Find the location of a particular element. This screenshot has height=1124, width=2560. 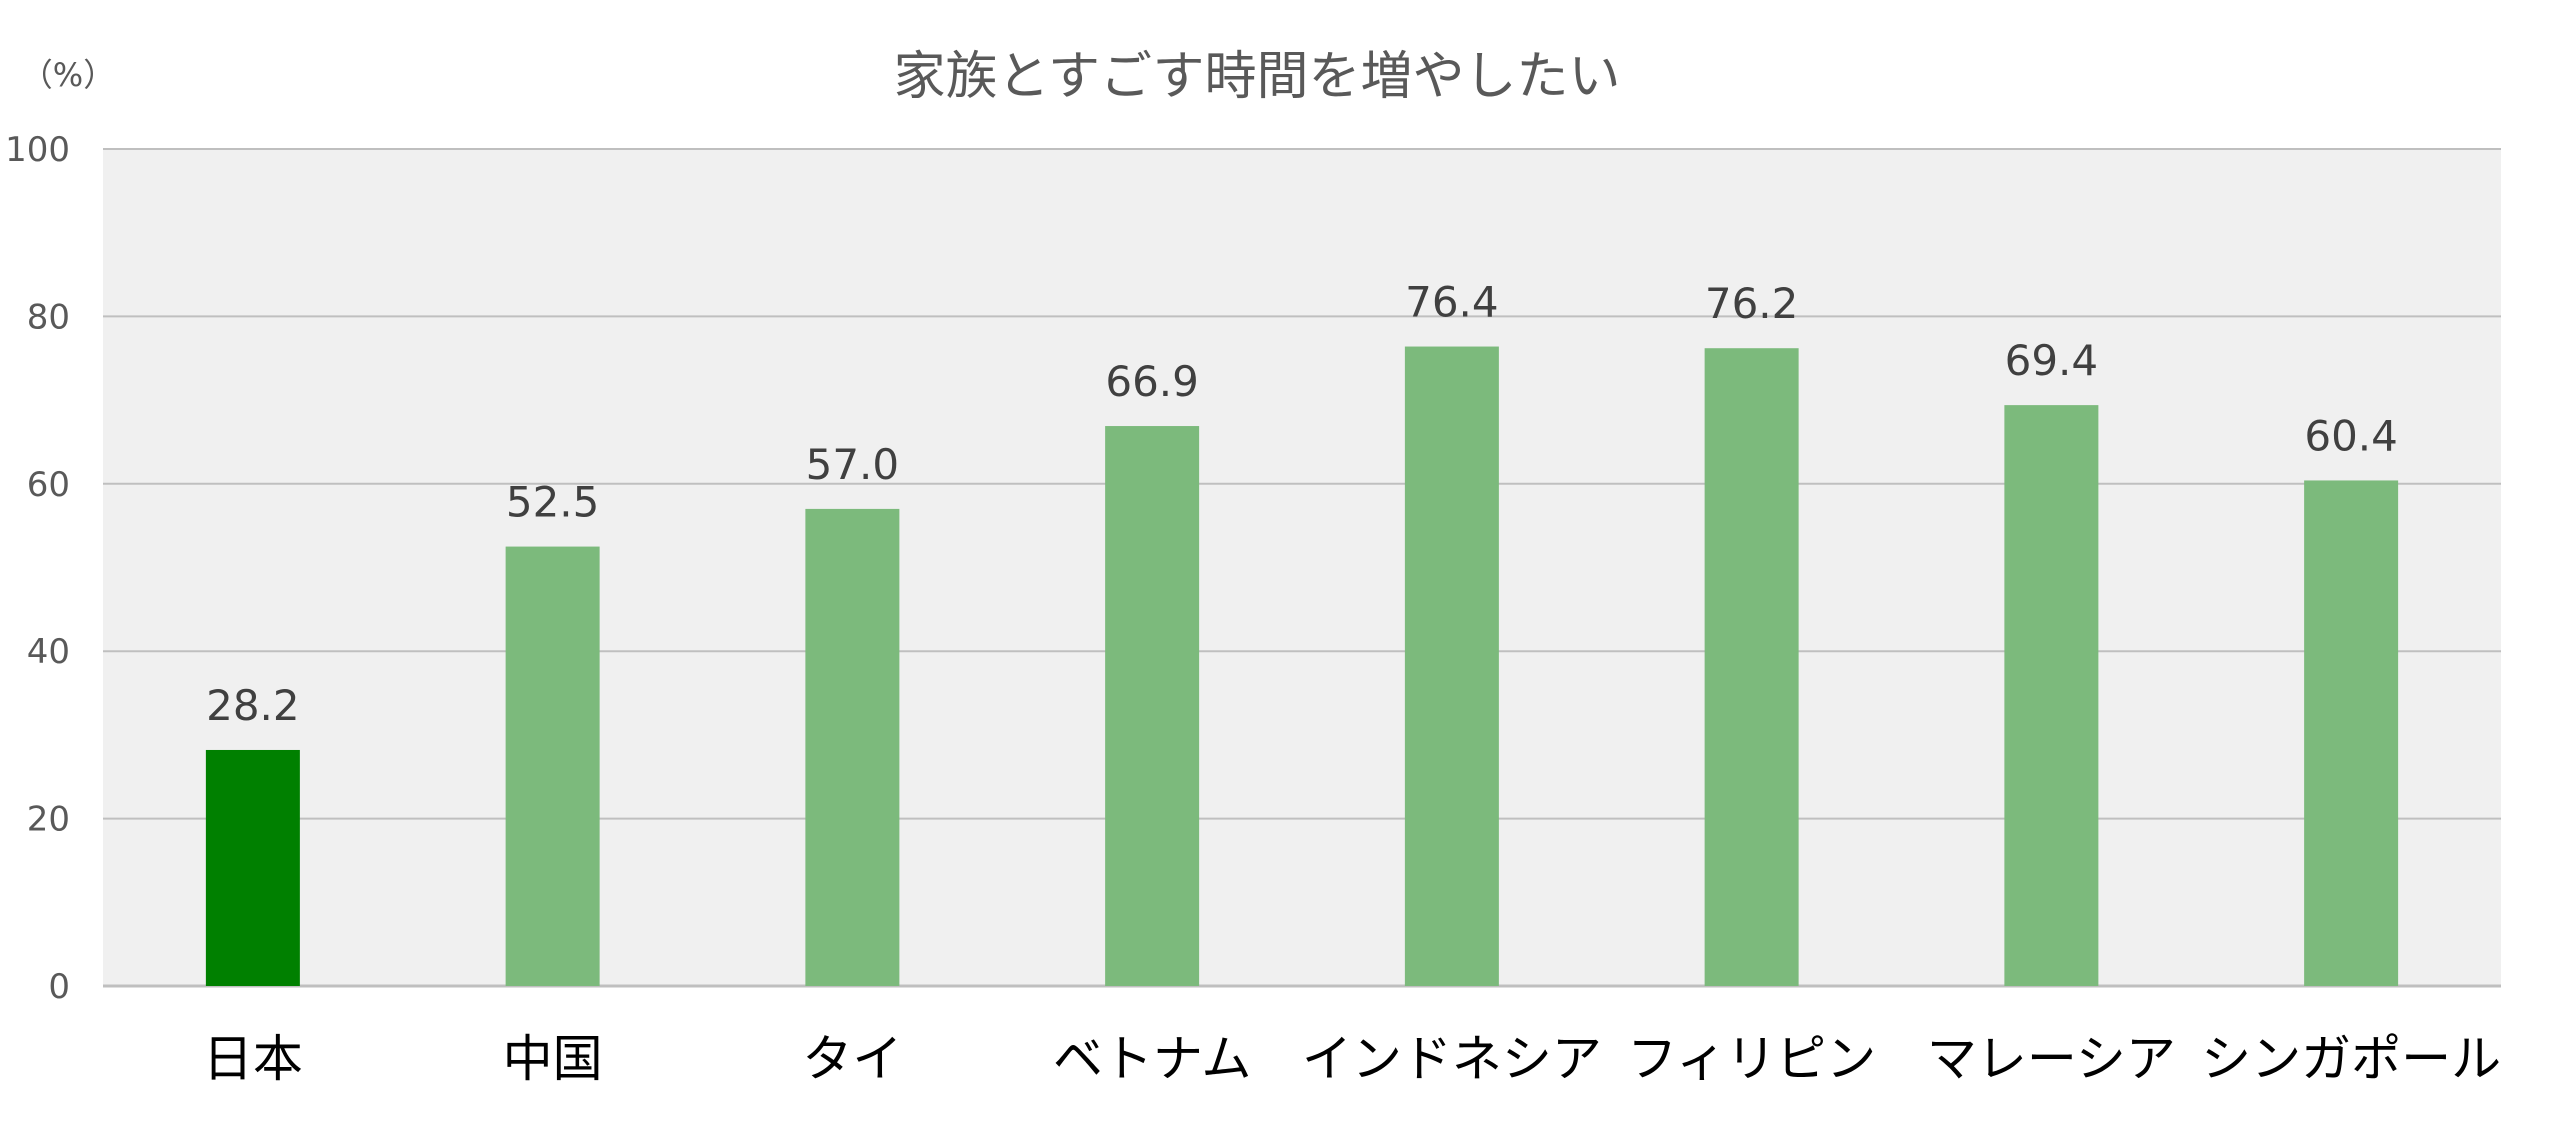

category-label: 日本 is located at coordinates (253, 1059).